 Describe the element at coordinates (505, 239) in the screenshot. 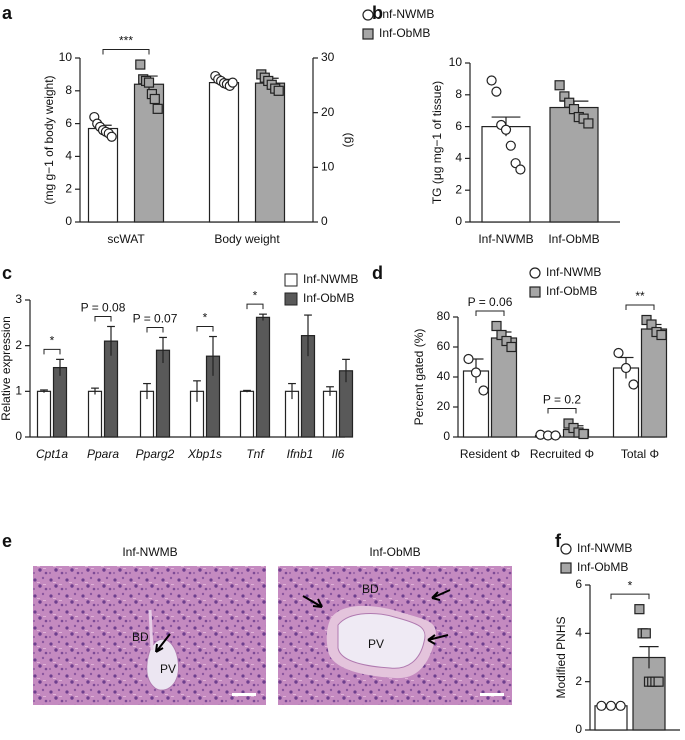

I see `x-tick-label: Inf-NWMB` at that location.